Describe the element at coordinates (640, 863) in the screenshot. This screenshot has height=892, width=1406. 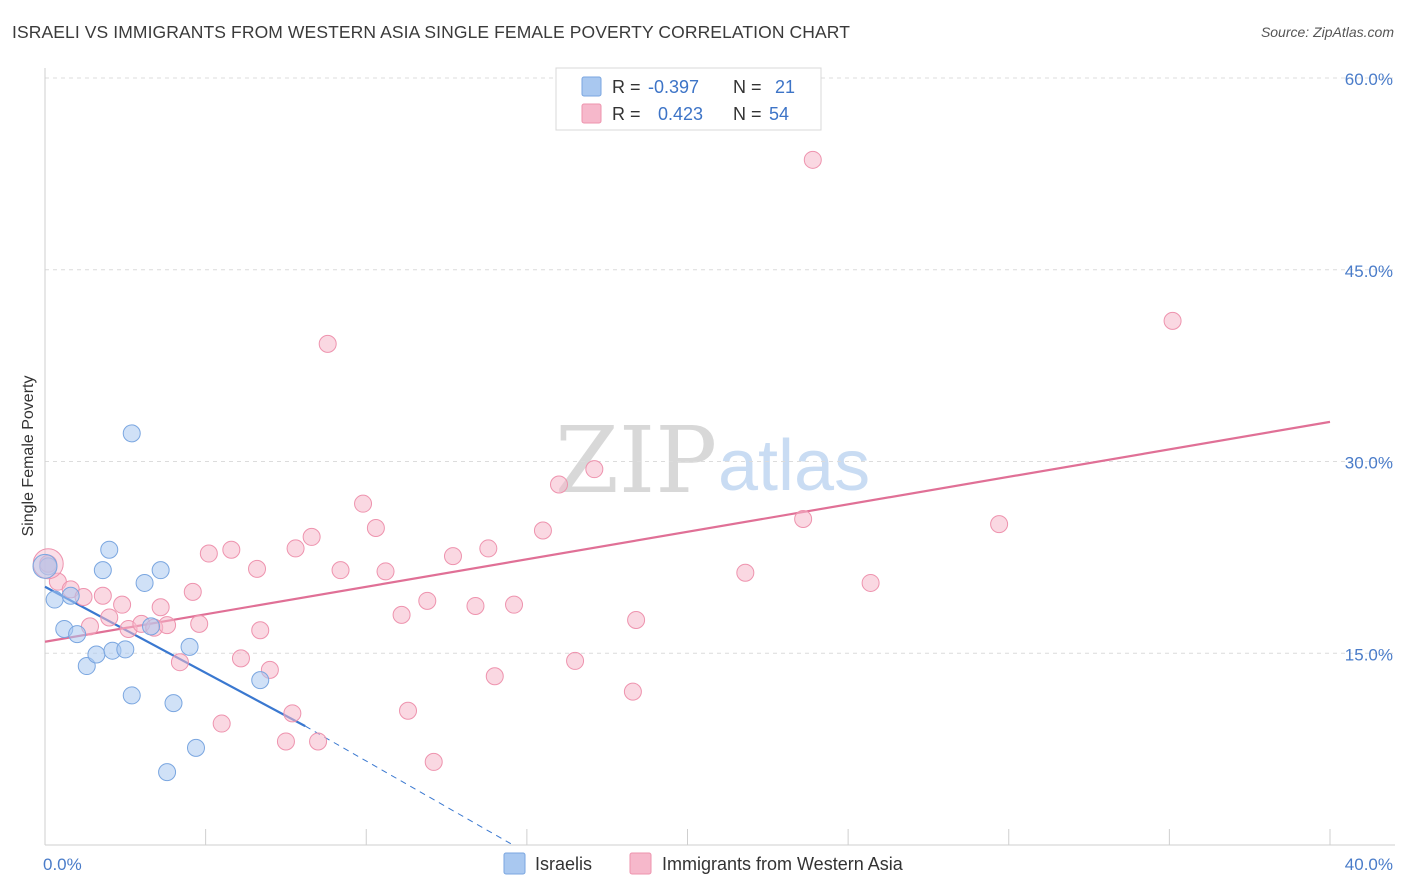
I see `legend-swatch-immigrants` at that location.